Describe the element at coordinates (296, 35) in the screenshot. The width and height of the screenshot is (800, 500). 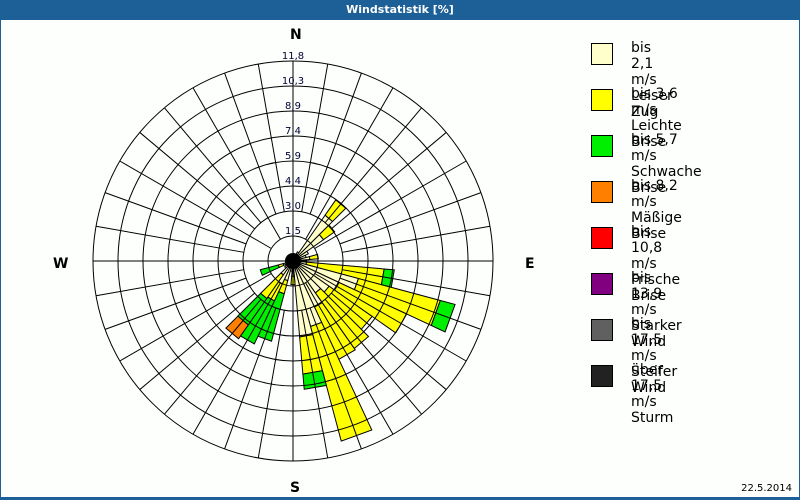
I see `compass-north: N` at that location.